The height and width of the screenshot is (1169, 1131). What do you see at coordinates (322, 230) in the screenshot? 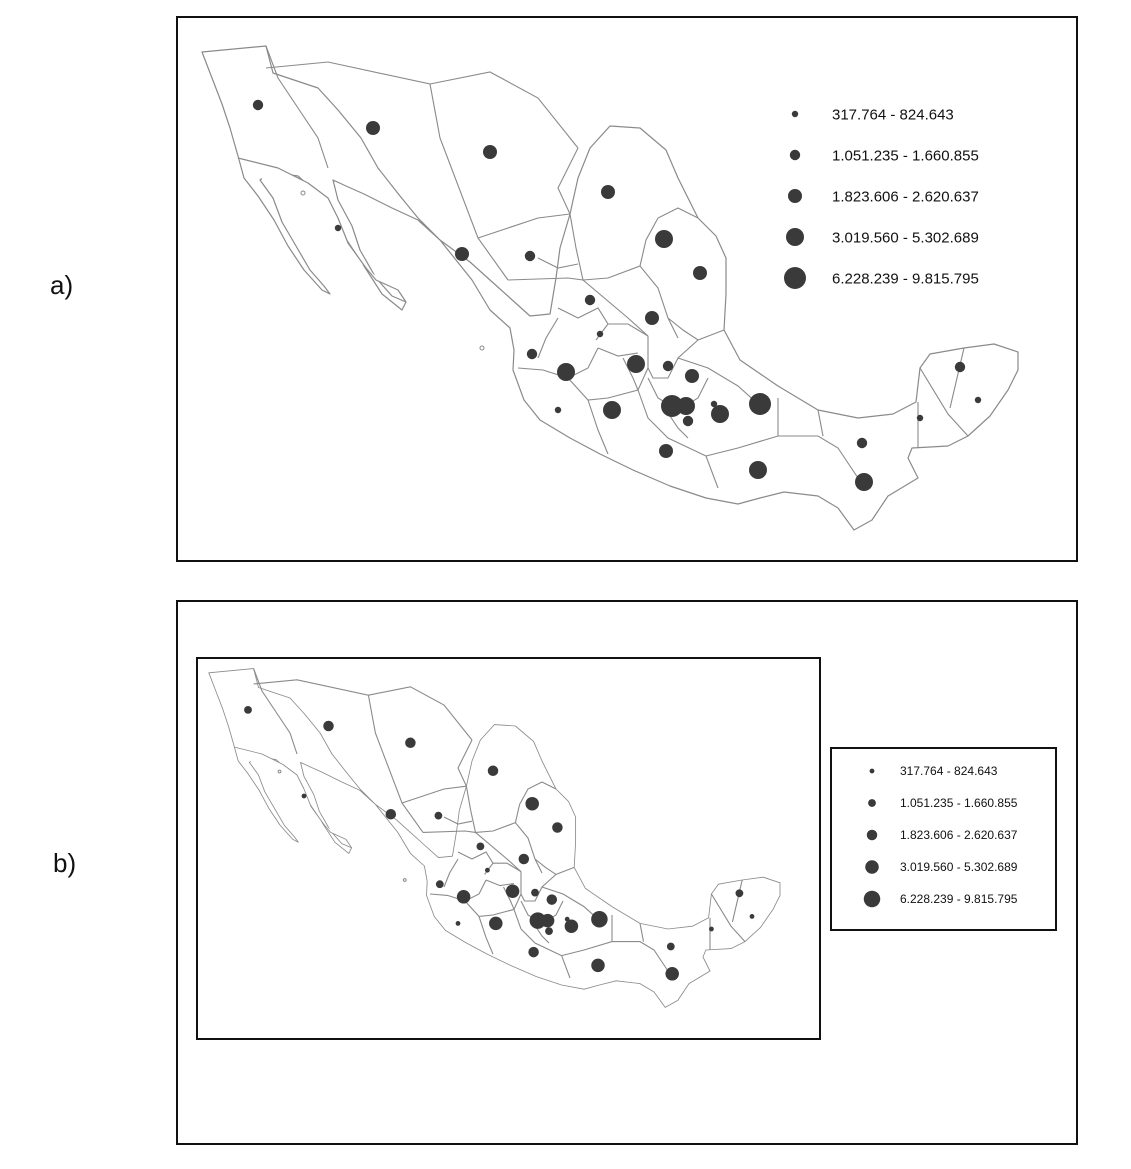
I see `map-a-gulf-coast` at bounding box center [322, 230].